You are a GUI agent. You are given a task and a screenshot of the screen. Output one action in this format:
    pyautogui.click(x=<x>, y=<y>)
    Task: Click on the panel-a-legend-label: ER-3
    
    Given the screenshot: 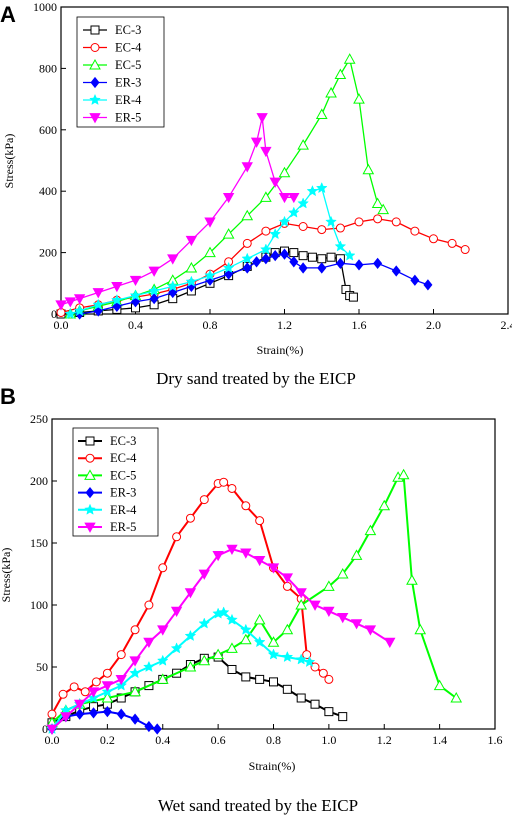 What is the action you would take?
    pyautogui.click(x=128, y=83)
    